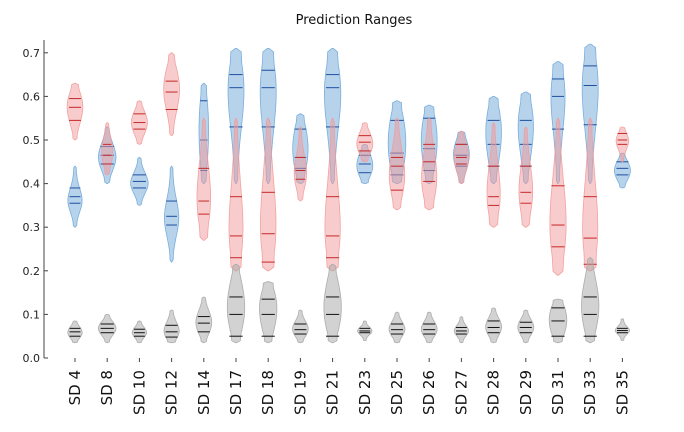 The height and width of the screenshot is (432, 684). What do you see at coordinates (32, 227) in the screenshot?
I see `y-tick-label: 0.3` at bounding box center [32, 227].